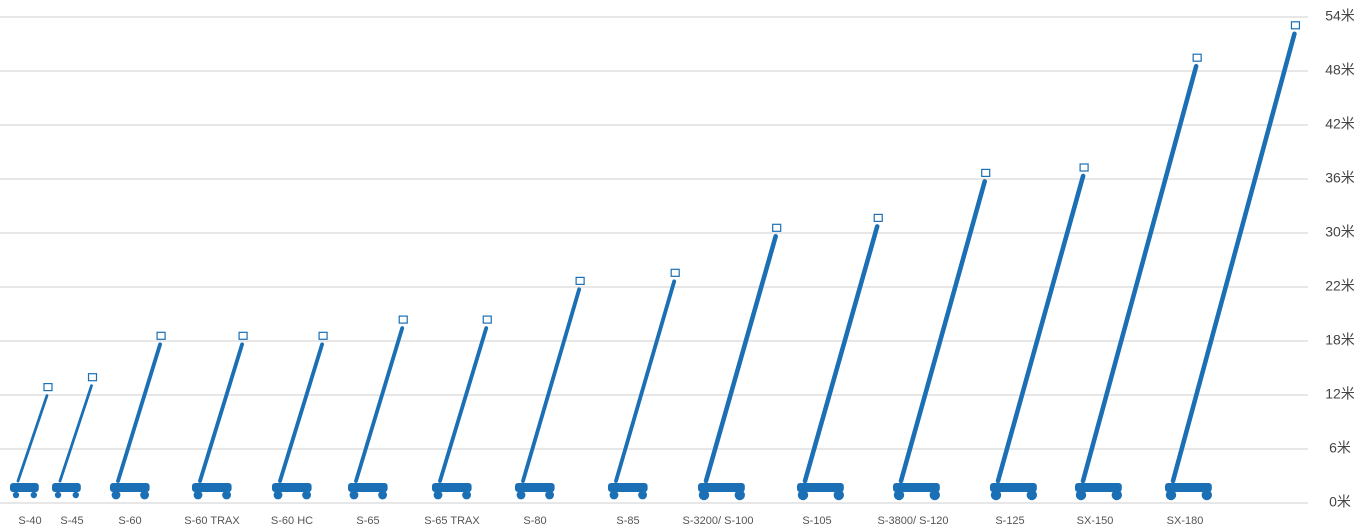  What do you see at coordinates (29, 521) in the screenshot?
I see `x-tick-label: S-40` at bounding box center [29, 521].